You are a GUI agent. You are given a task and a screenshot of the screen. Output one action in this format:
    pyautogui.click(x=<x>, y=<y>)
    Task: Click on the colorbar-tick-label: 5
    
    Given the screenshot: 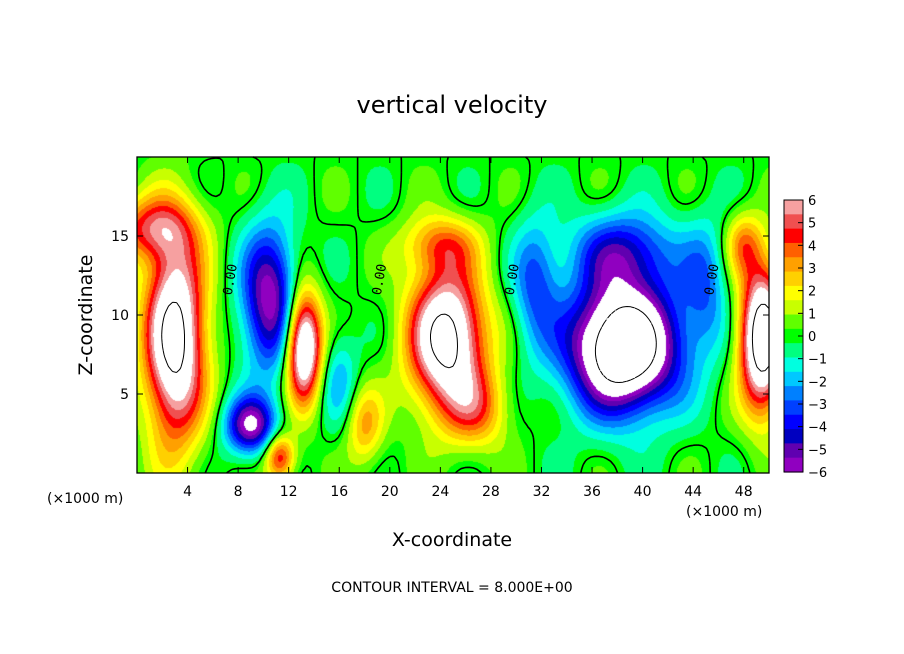 What is the action you would take?
    pyautogui.click(x=812, y=224)
    